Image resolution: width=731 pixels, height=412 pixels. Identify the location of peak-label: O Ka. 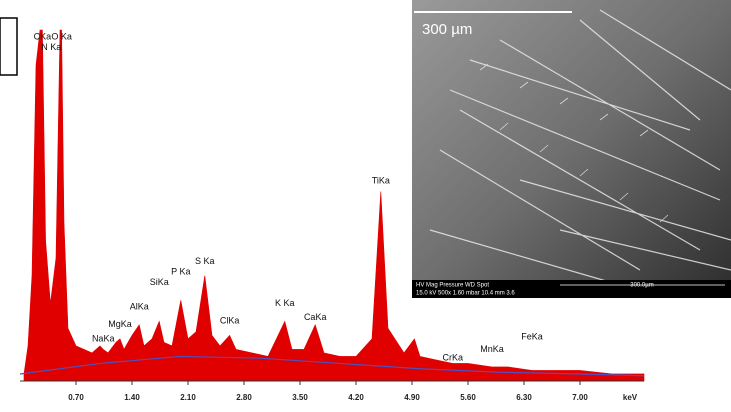
(61, 36).